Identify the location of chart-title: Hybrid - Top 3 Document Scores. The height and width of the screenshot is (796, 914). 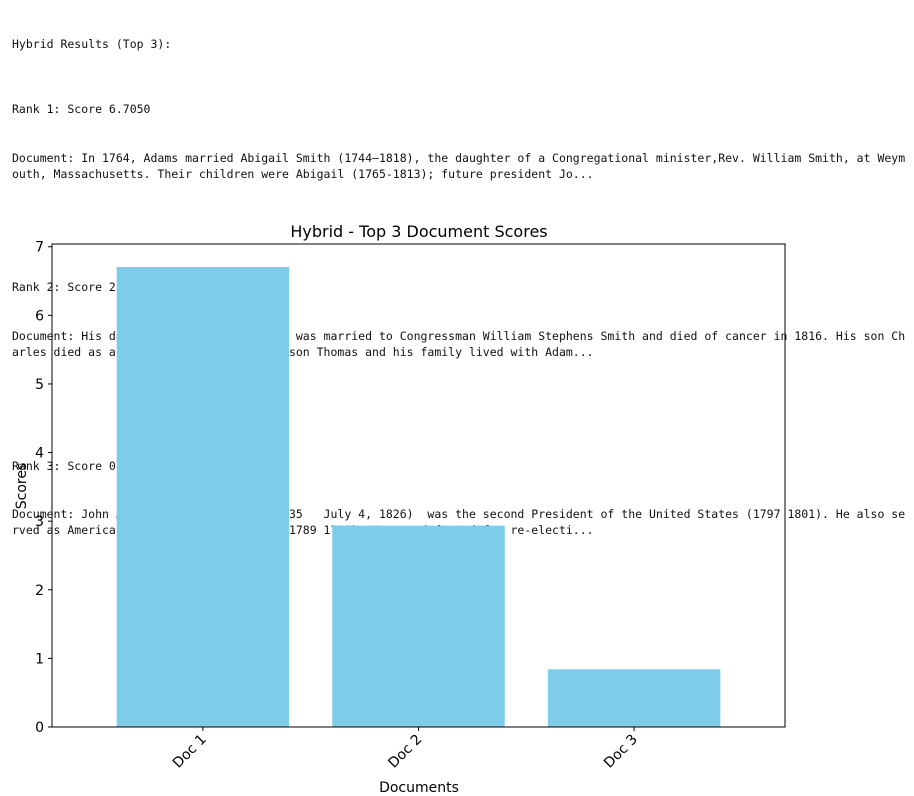
(418, 231).